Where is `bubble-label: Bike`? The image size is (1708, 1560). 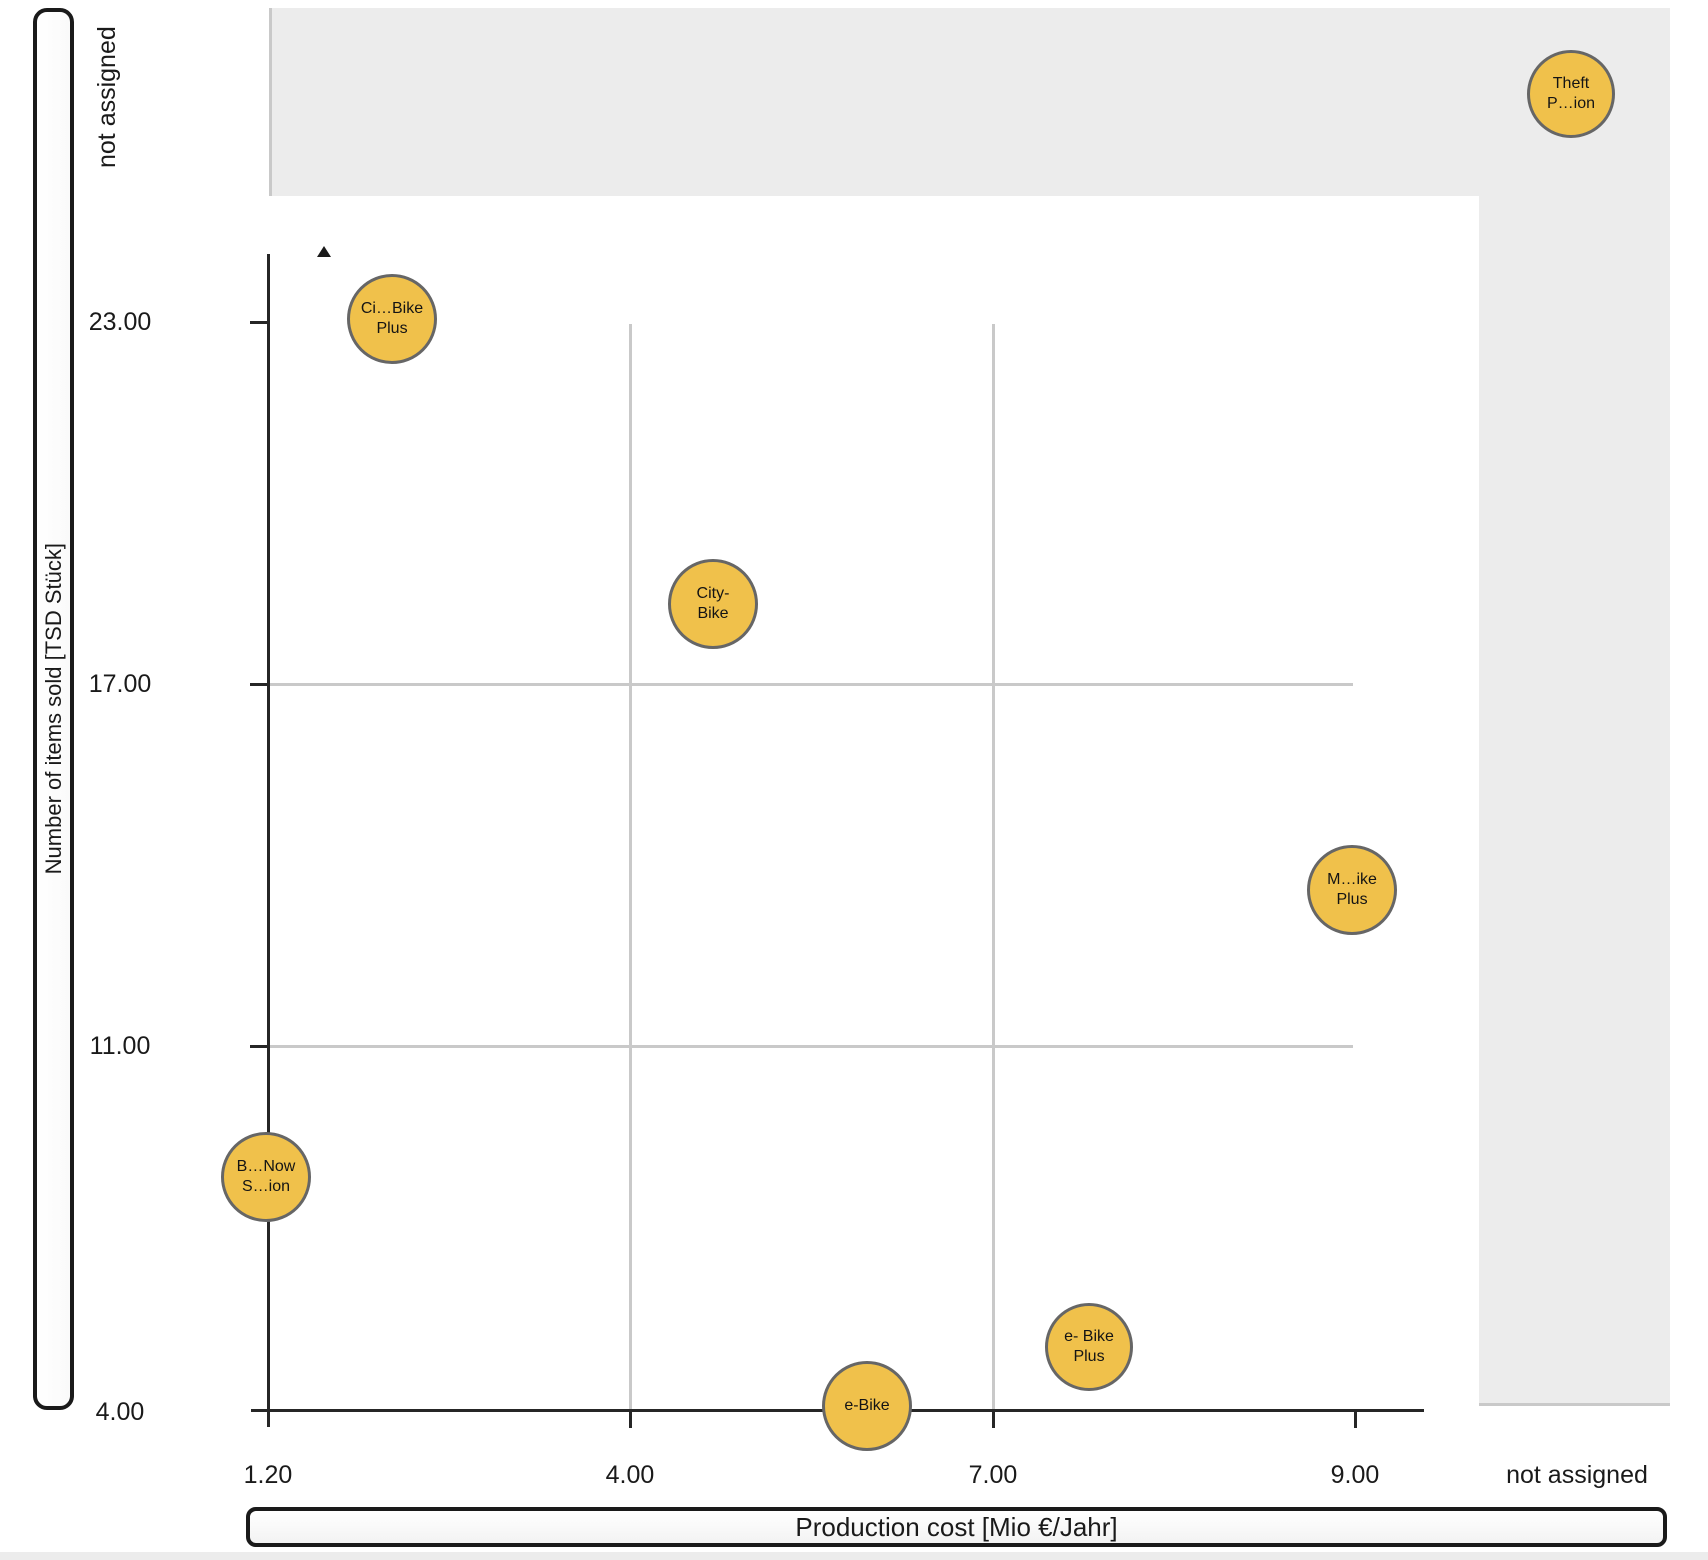 bubble-label: Bike is located at coordinates (713, 613).